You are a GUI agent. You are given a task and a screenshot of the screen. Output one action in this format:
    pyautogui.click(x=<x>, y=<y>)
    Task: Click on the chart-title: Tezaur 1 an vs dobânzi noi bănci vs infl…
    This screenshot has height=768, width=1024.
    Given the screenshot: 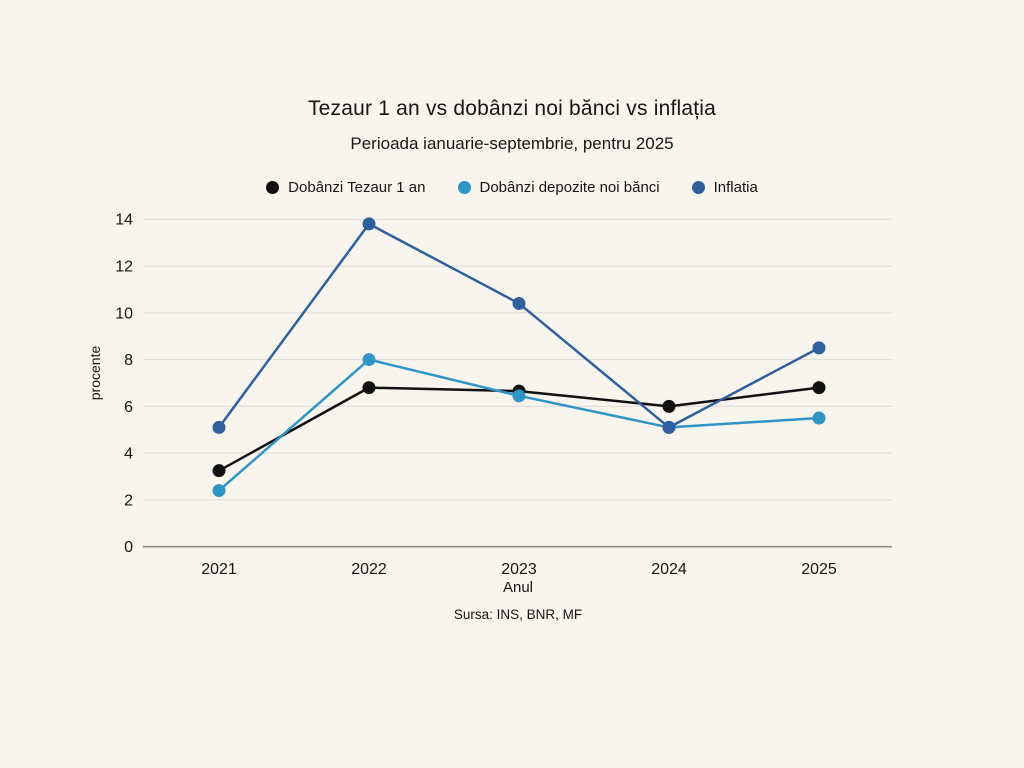 What is the action you would take?
    pyautogui.click(x=512, y=108)
    